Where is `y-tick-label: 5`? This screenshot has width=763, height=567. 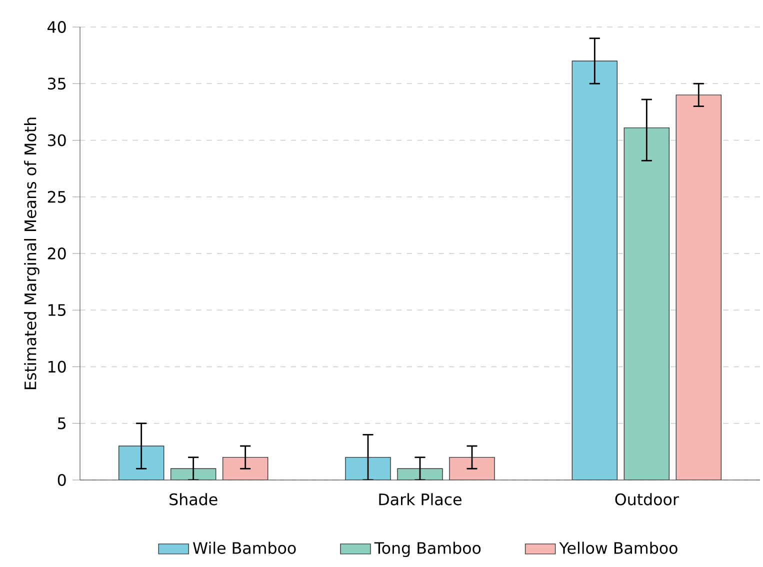 y-tick-label: 5 is located at coordinates (62, 423).